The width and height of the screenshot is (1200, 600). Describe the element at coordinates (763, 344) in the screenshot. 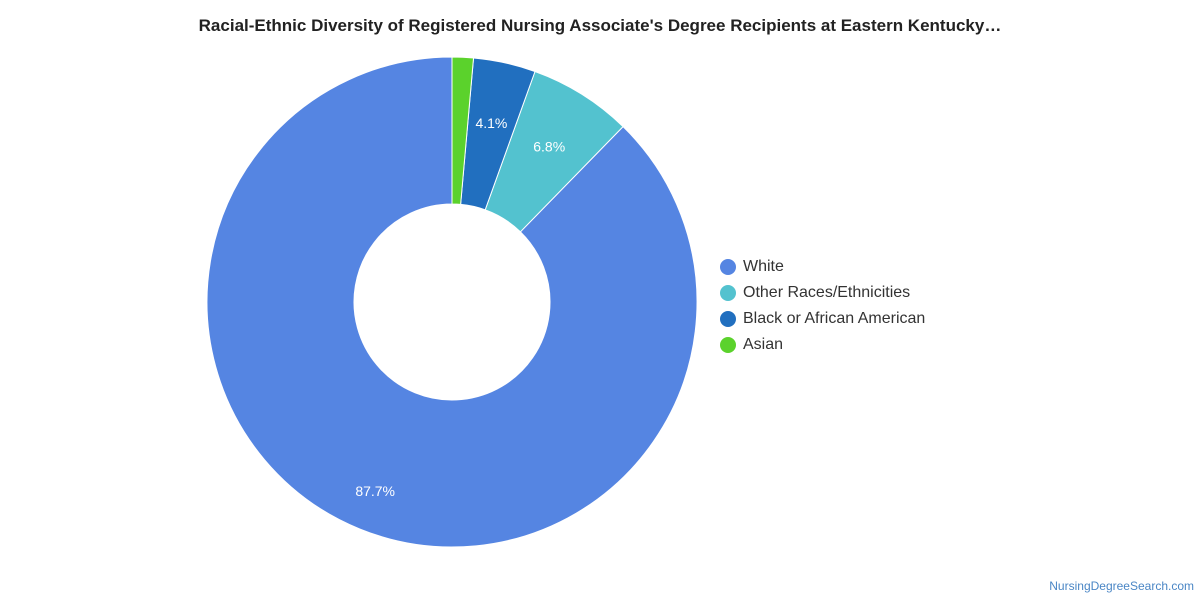

I see `legend-label-asian: Asian` at that location.